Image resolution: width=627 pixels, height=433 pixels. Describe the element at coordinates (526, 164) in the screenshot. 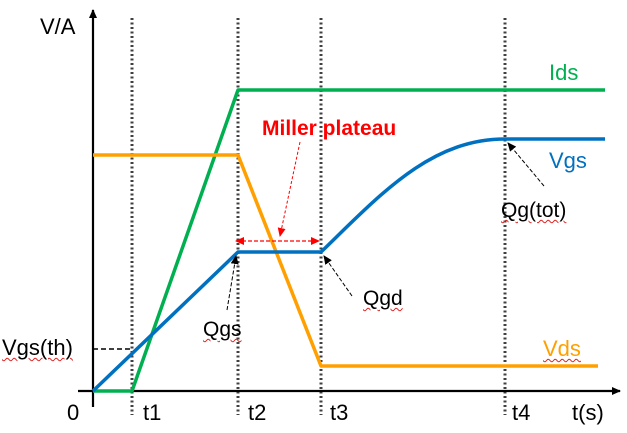

I see `qg-tot-pointer-arrow` at that location.